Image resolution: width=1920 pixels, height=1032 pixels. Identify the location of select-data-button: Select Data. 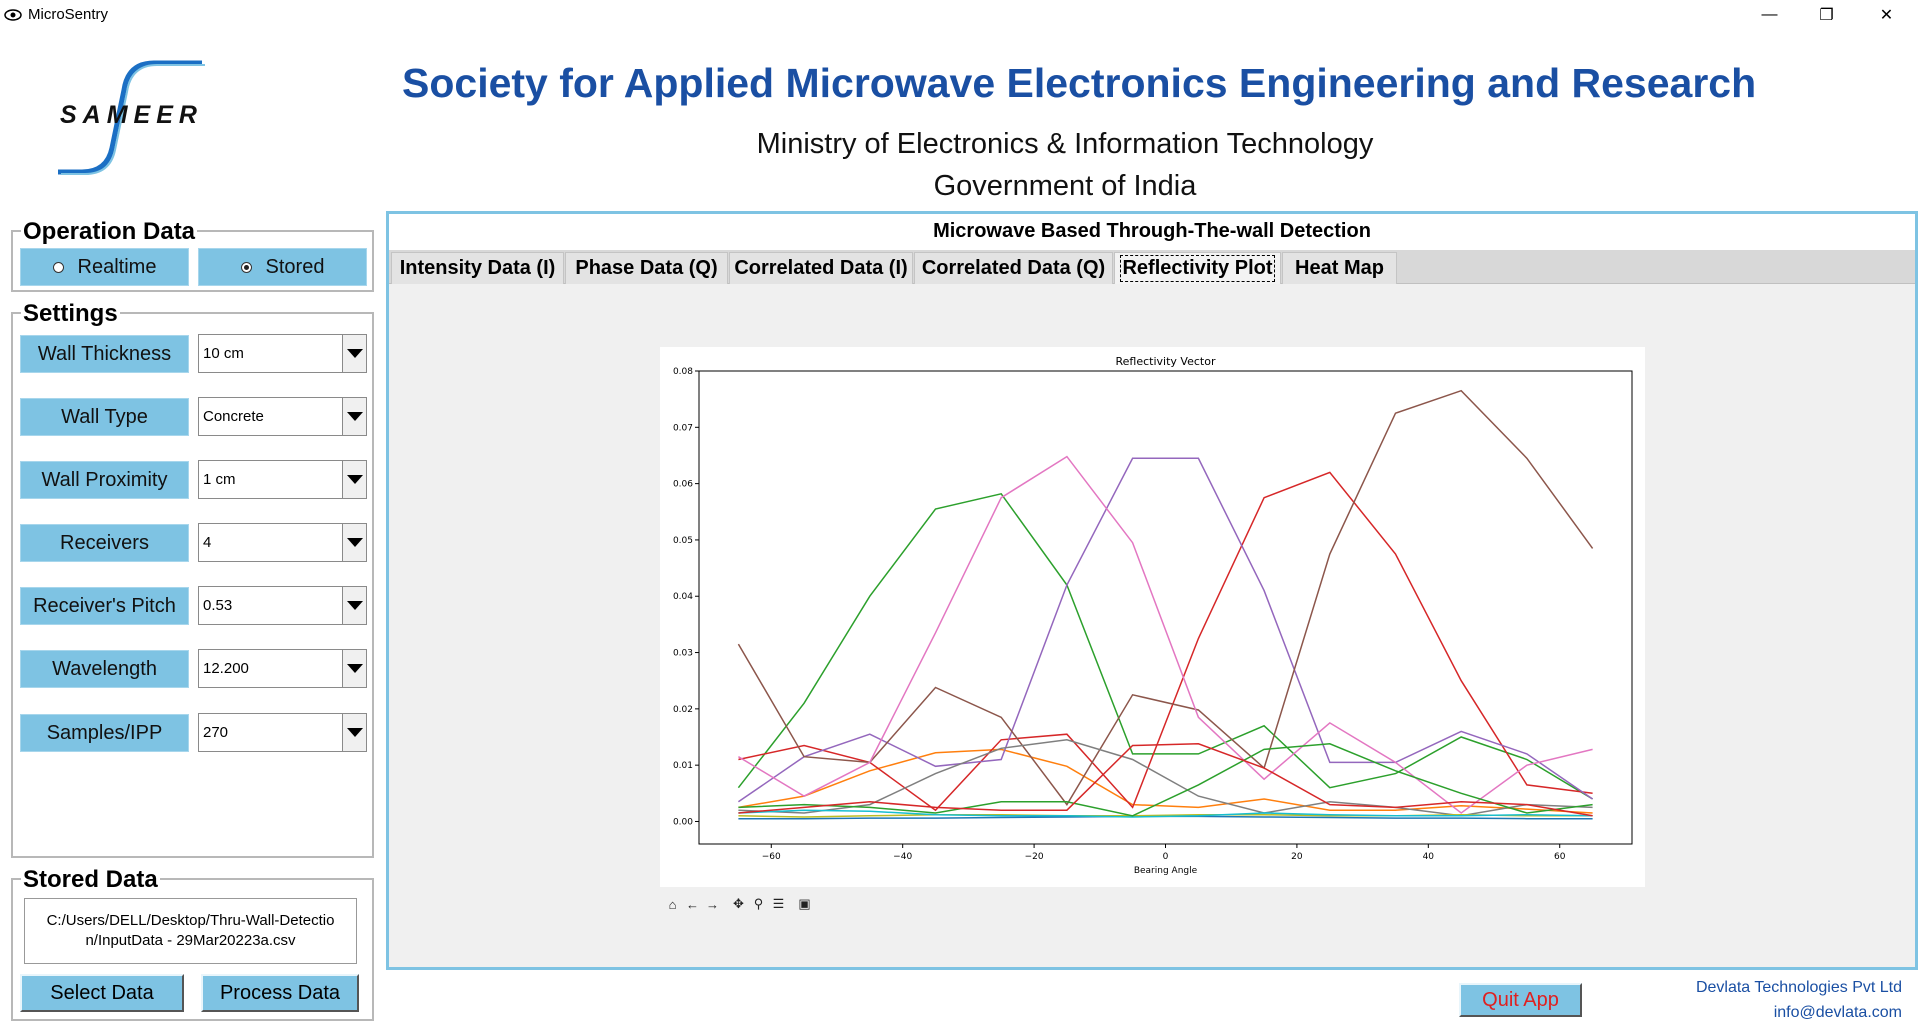
(102, 993).